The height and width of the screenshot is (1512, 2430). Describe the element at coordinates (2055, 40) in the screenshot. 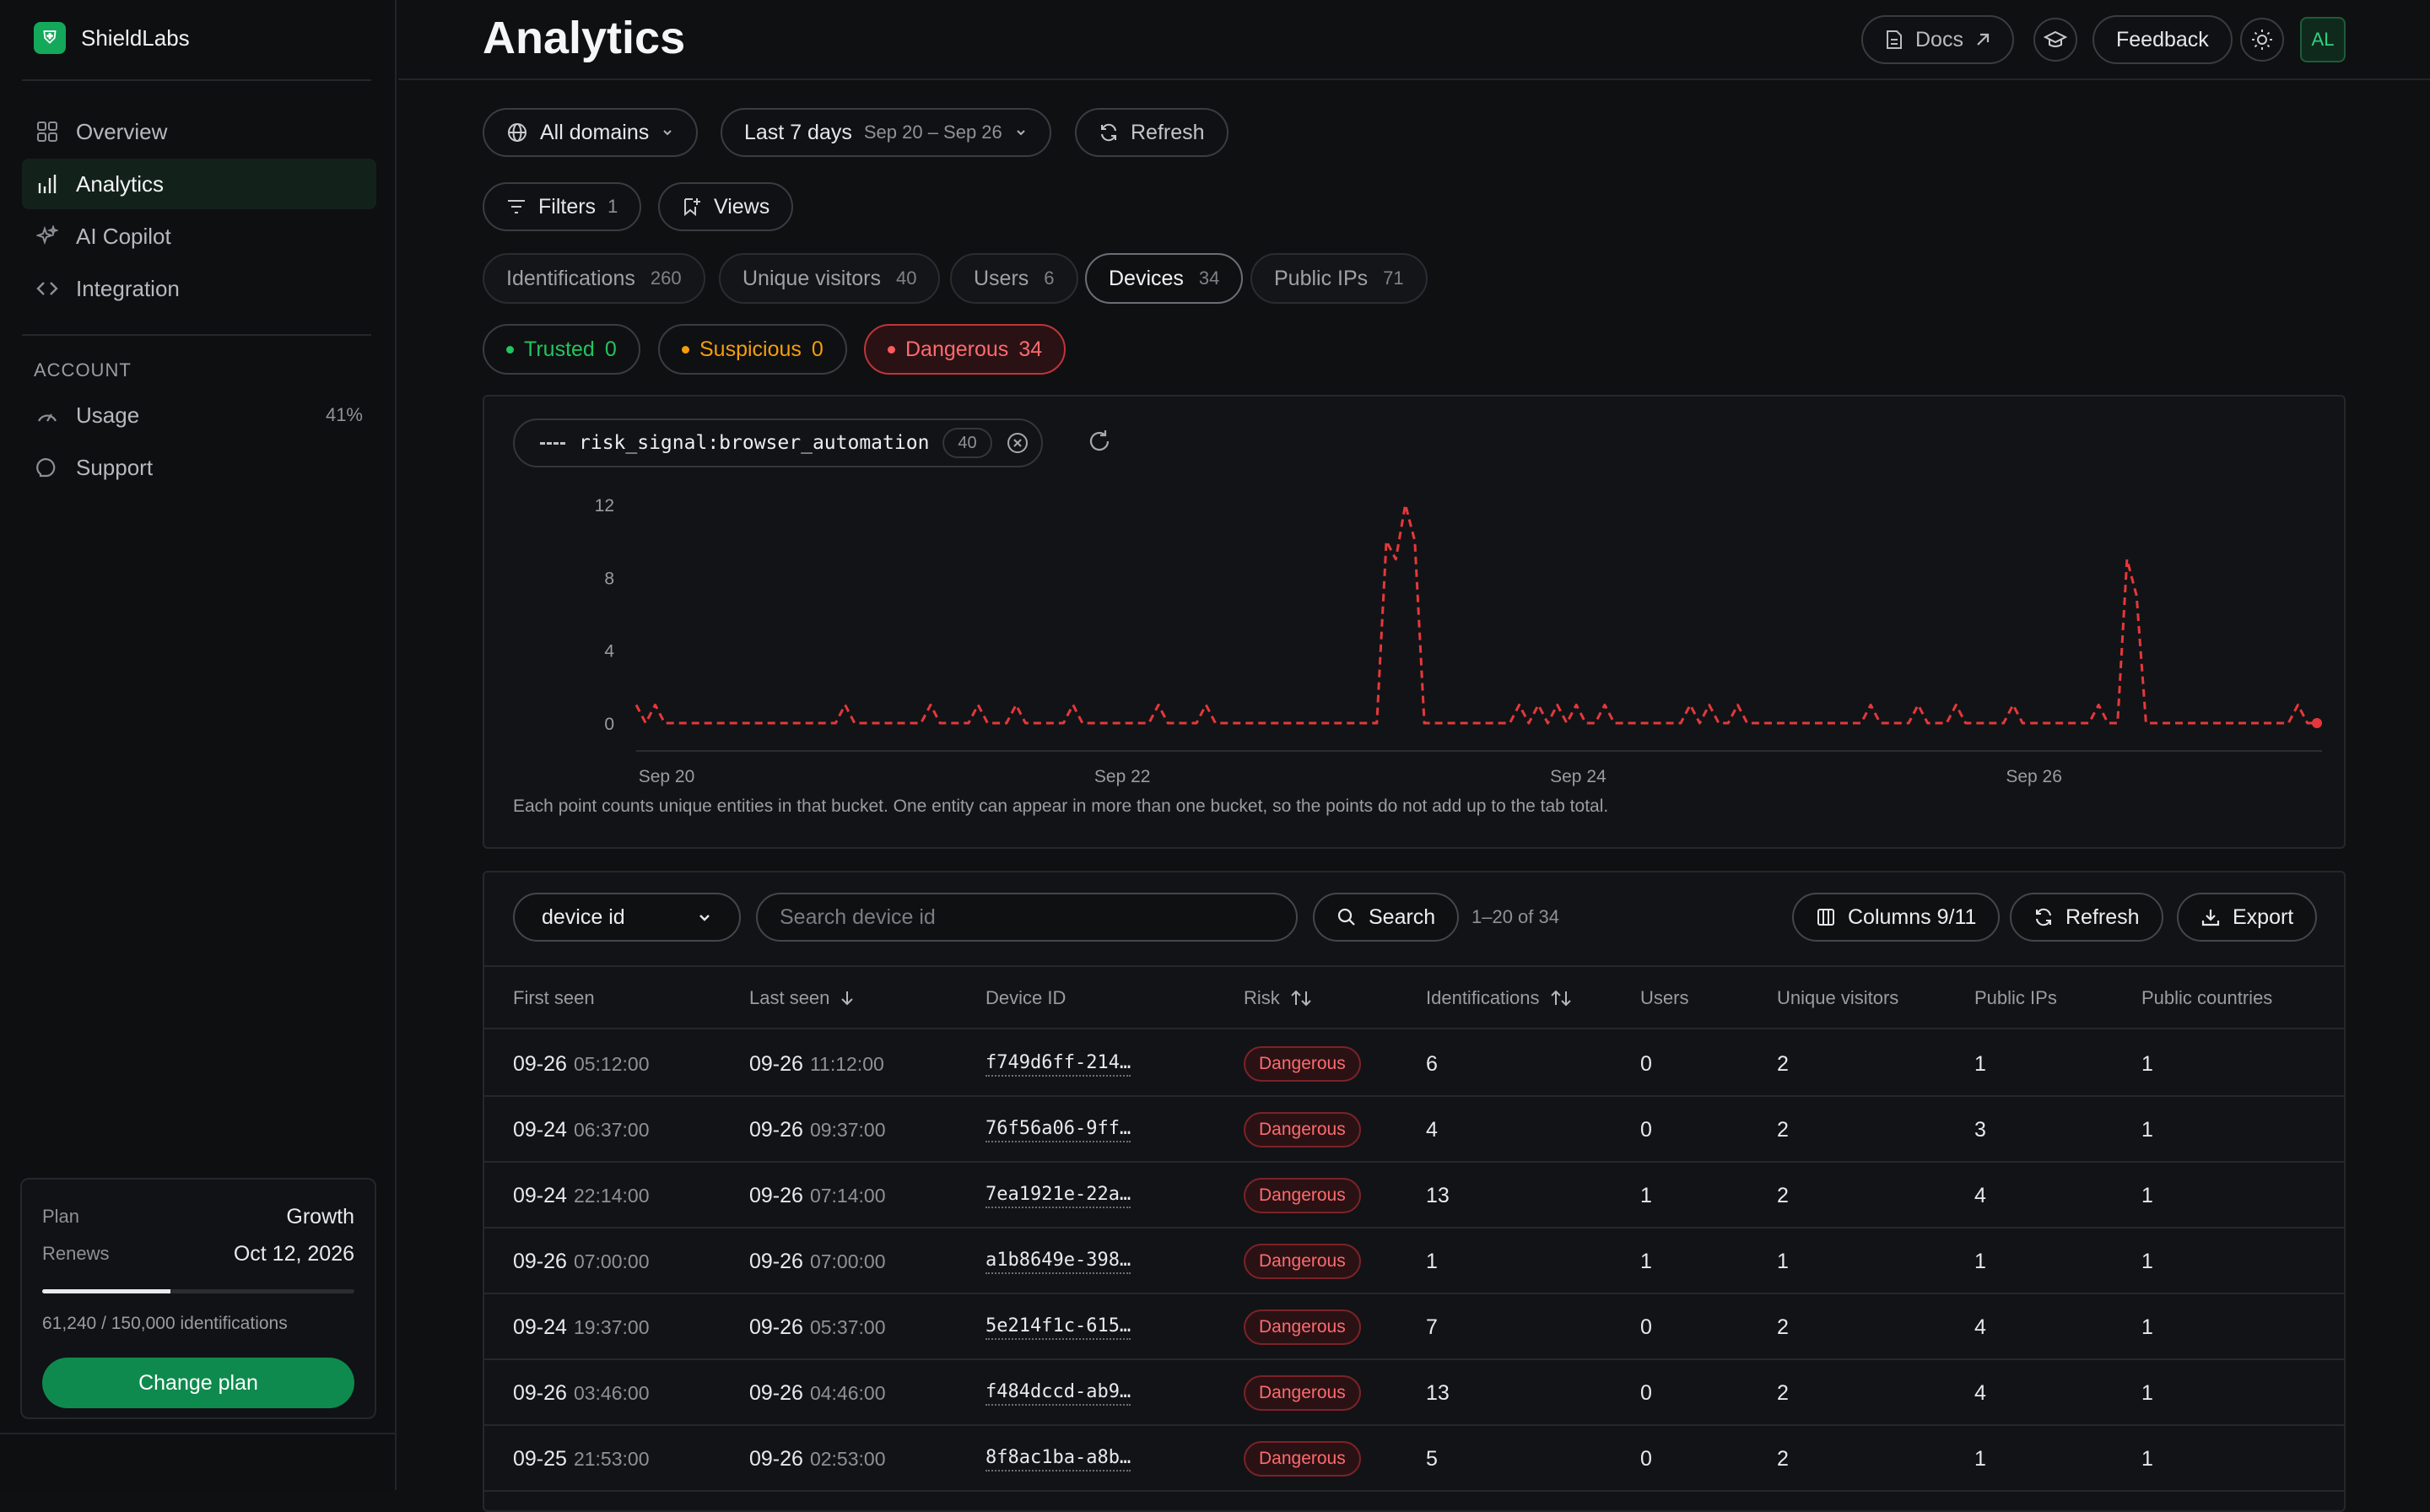

I see `academy-button` at that location.